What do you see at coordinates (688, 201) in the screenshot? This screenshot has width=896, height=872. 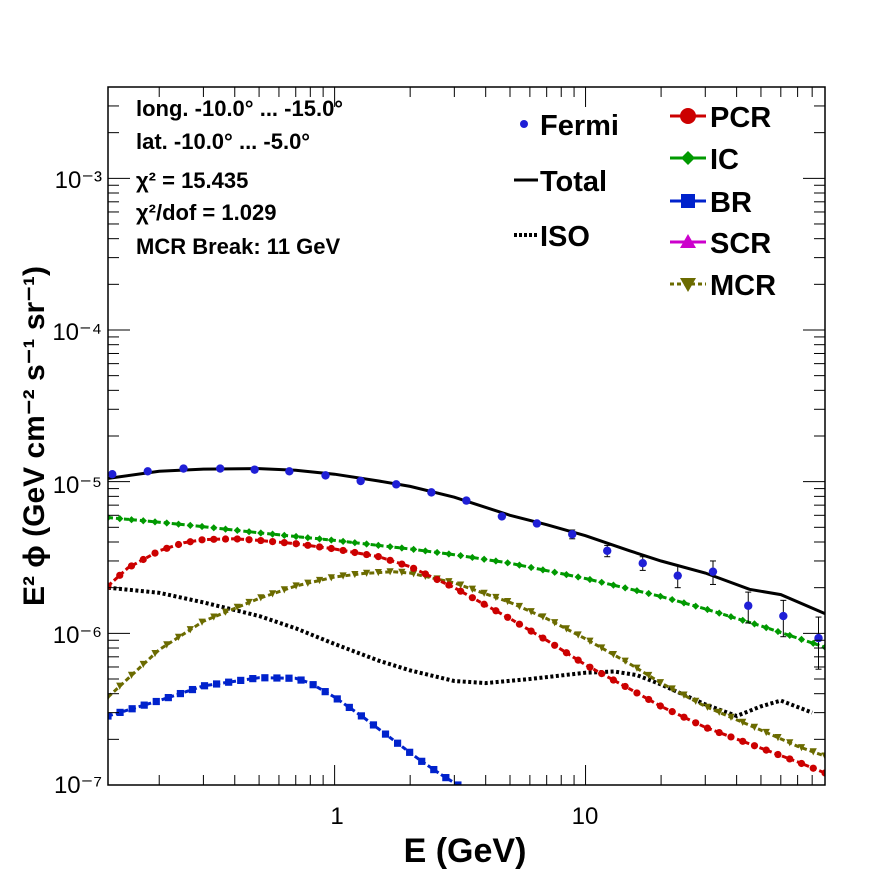 I see `legend-marker-br` at bounding box center [688, 201].